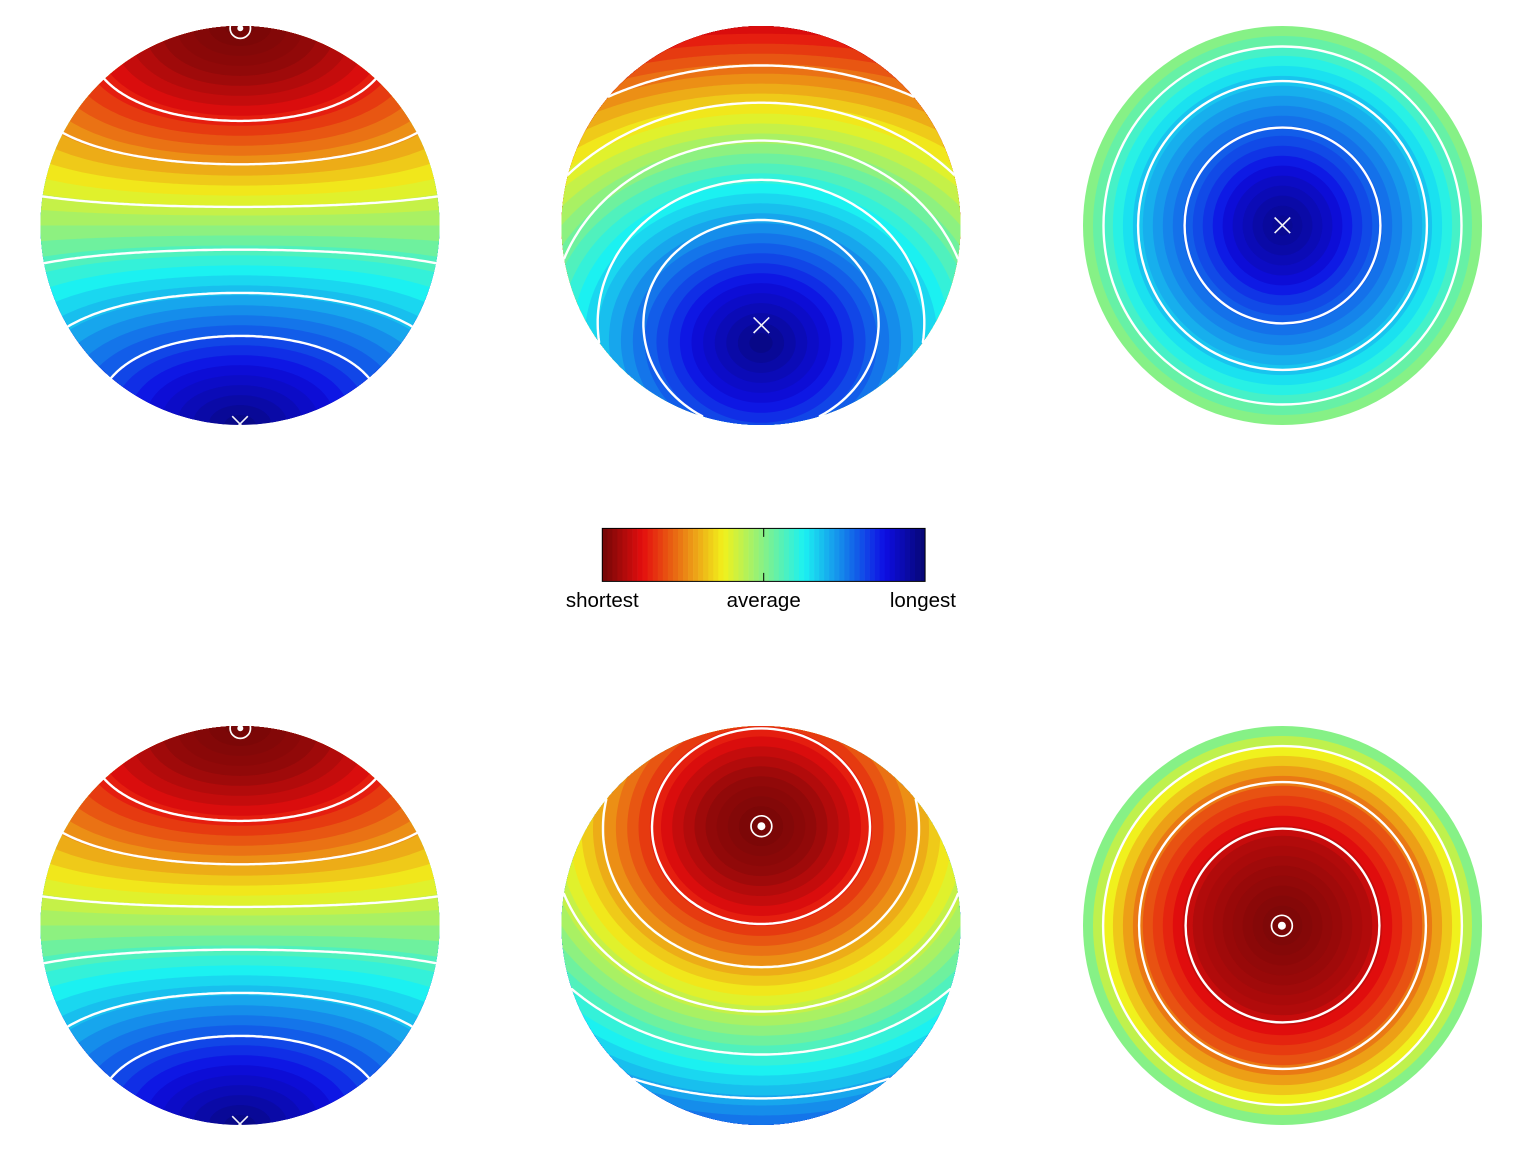  What do you see at coordinates (923, 600) in the screenshot?
I see `svg-text: longest` at bounding box center [923, 600].